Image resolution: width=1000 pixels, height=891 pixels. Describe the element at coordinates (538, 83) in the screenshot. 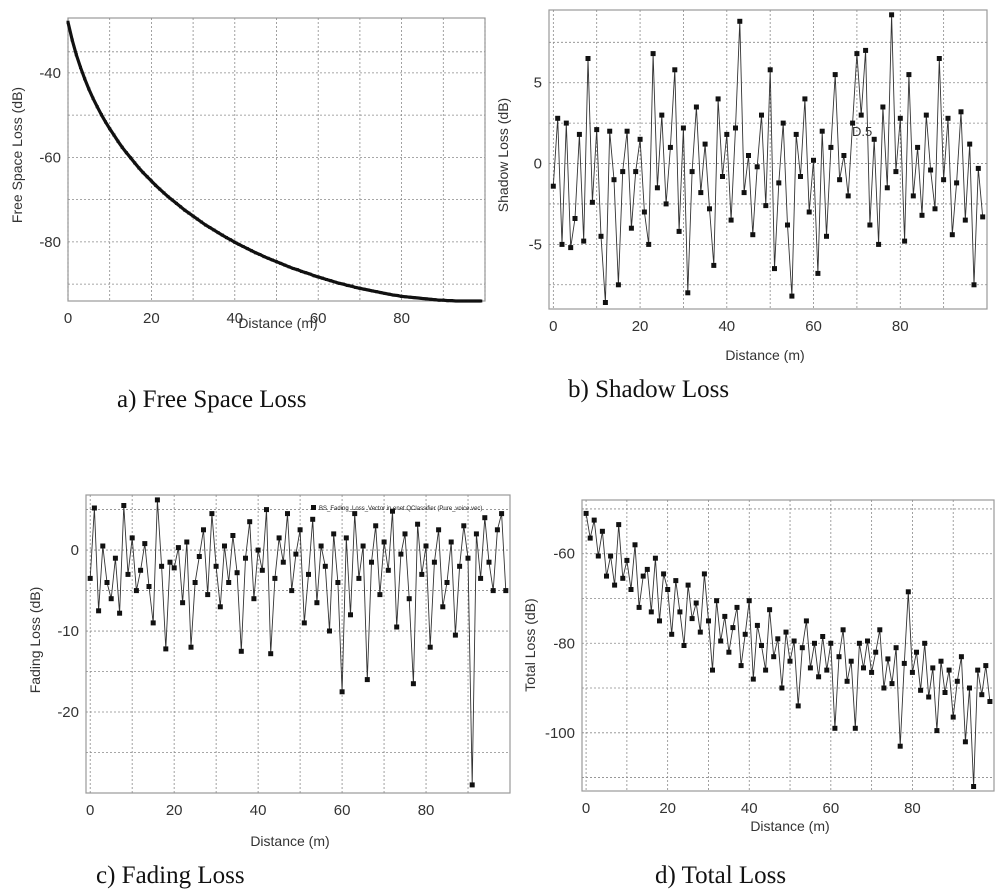

I see `y-tick-label: 5` at that location.